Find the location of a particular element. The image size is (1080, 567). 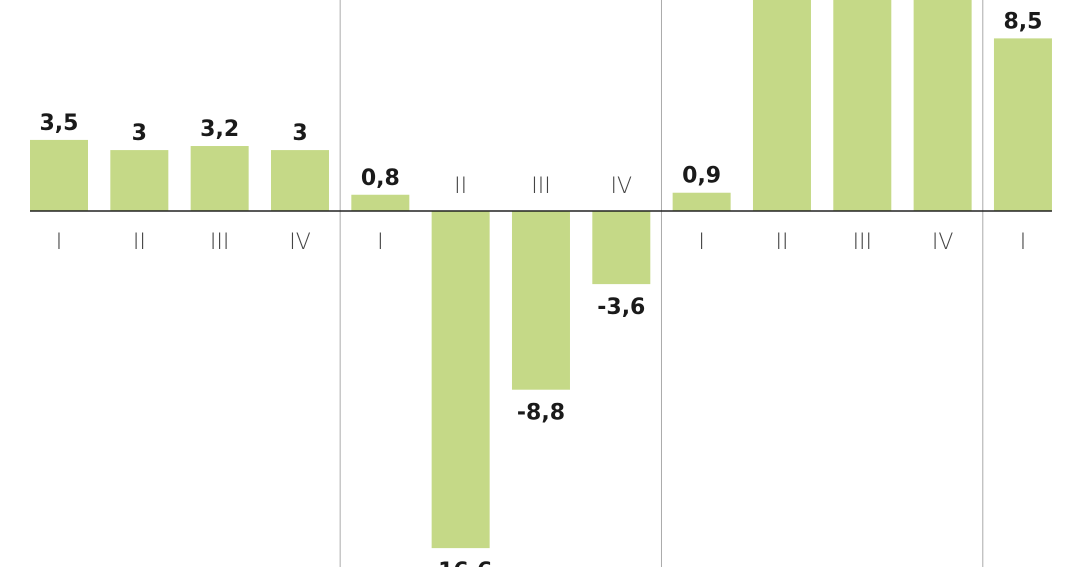

value-label: 8,5 is located at coordinates (1022, 21).